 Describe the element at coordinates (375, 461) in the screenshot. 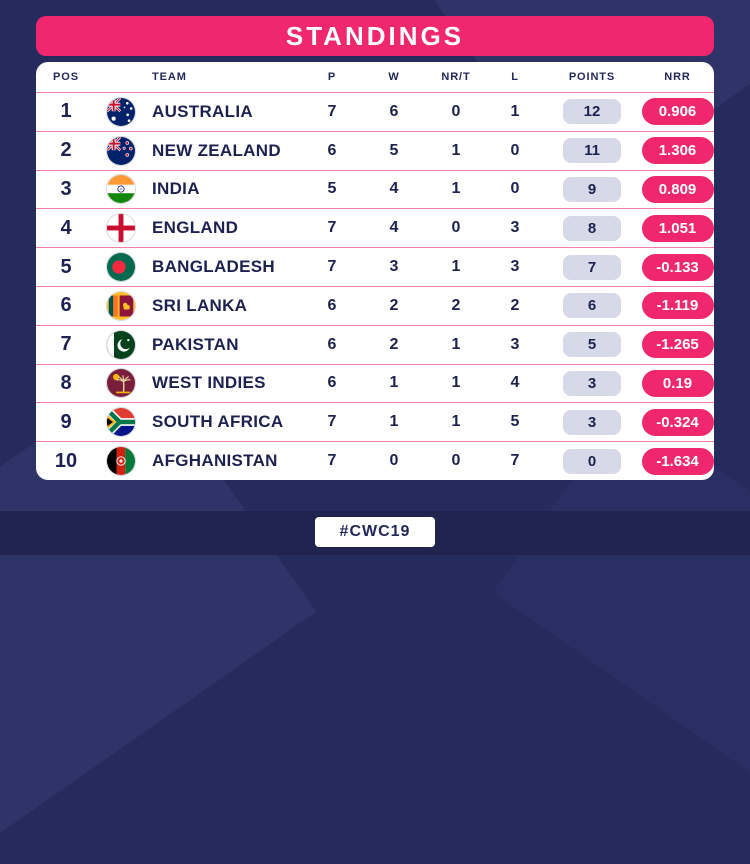

I see `table-row: 10 AFGHANISTAN 7 0 0 7 0 -1.634` at that location.